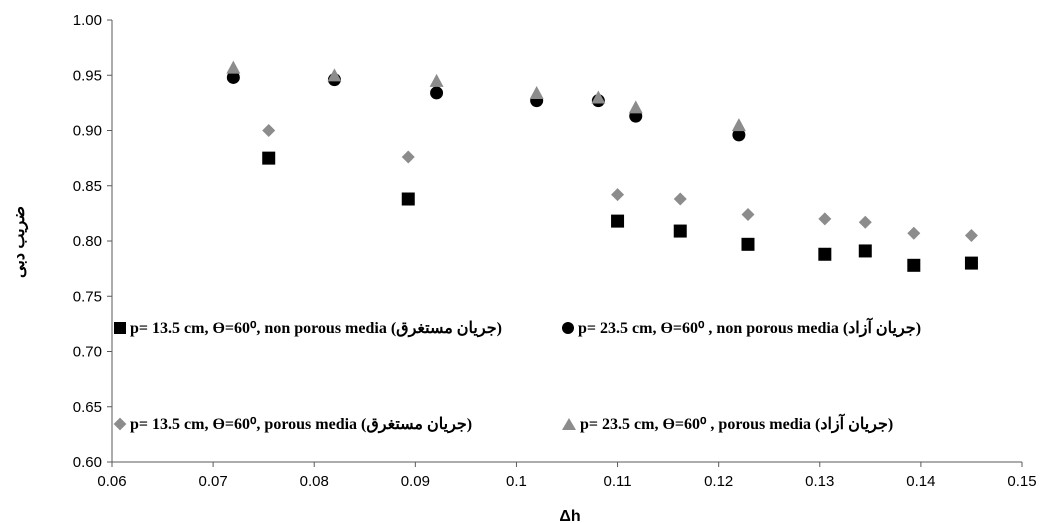 The width and height of the screenshot is (1056, 523). Describe the element at coordinates (568, 328) in the screenshot. I see `circle-marker-icon` at that location.